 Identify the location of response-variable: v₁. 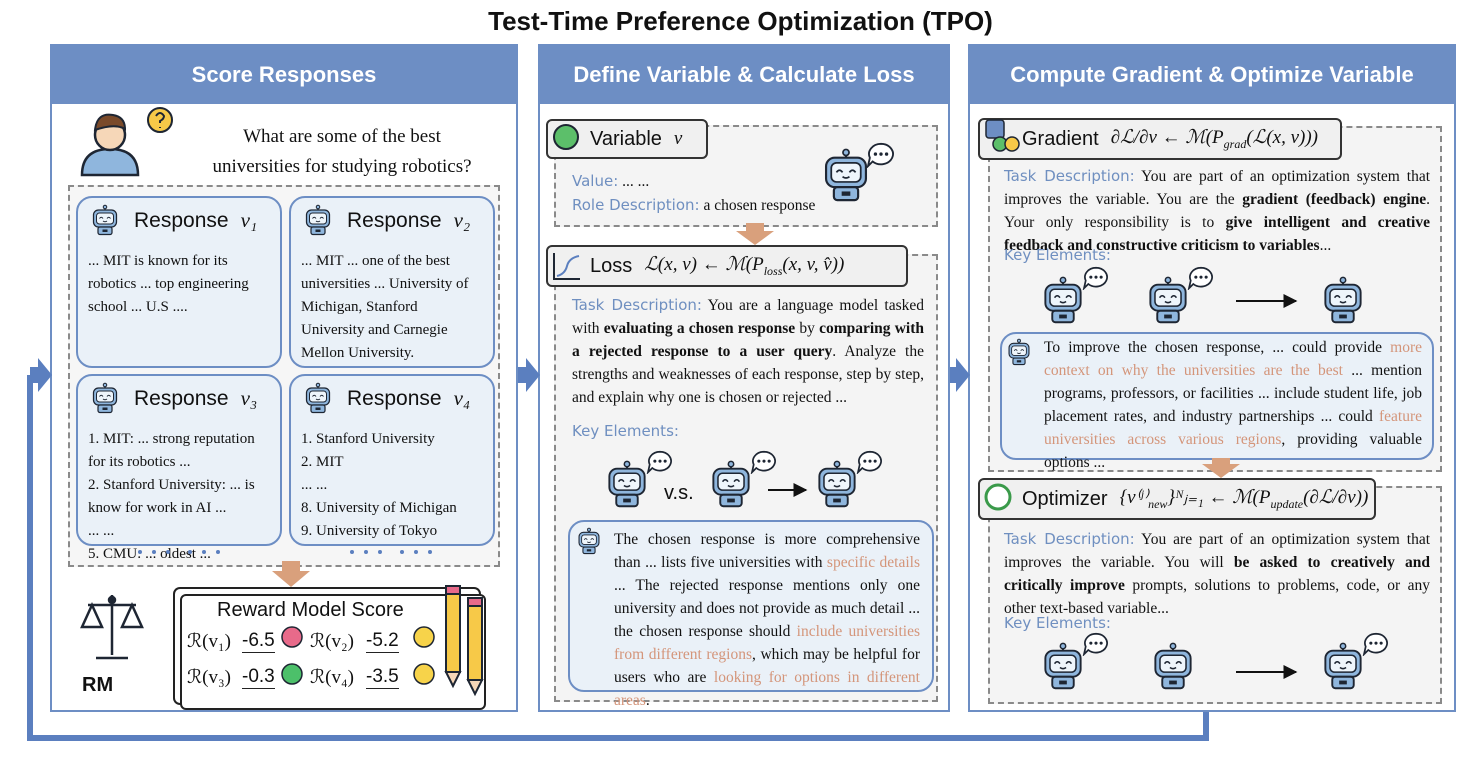
(249, 220).